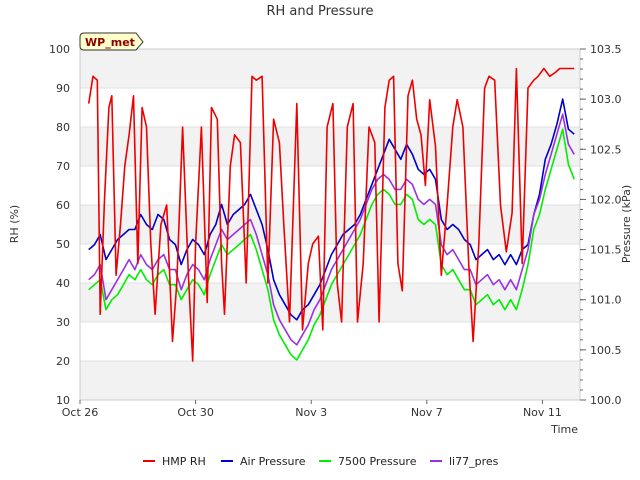 This screenshot has width=640, height=480. Describe the element at coordinates (377, 461) in the screenshot. I see `legend-label: 7500 Pressure` at that location.